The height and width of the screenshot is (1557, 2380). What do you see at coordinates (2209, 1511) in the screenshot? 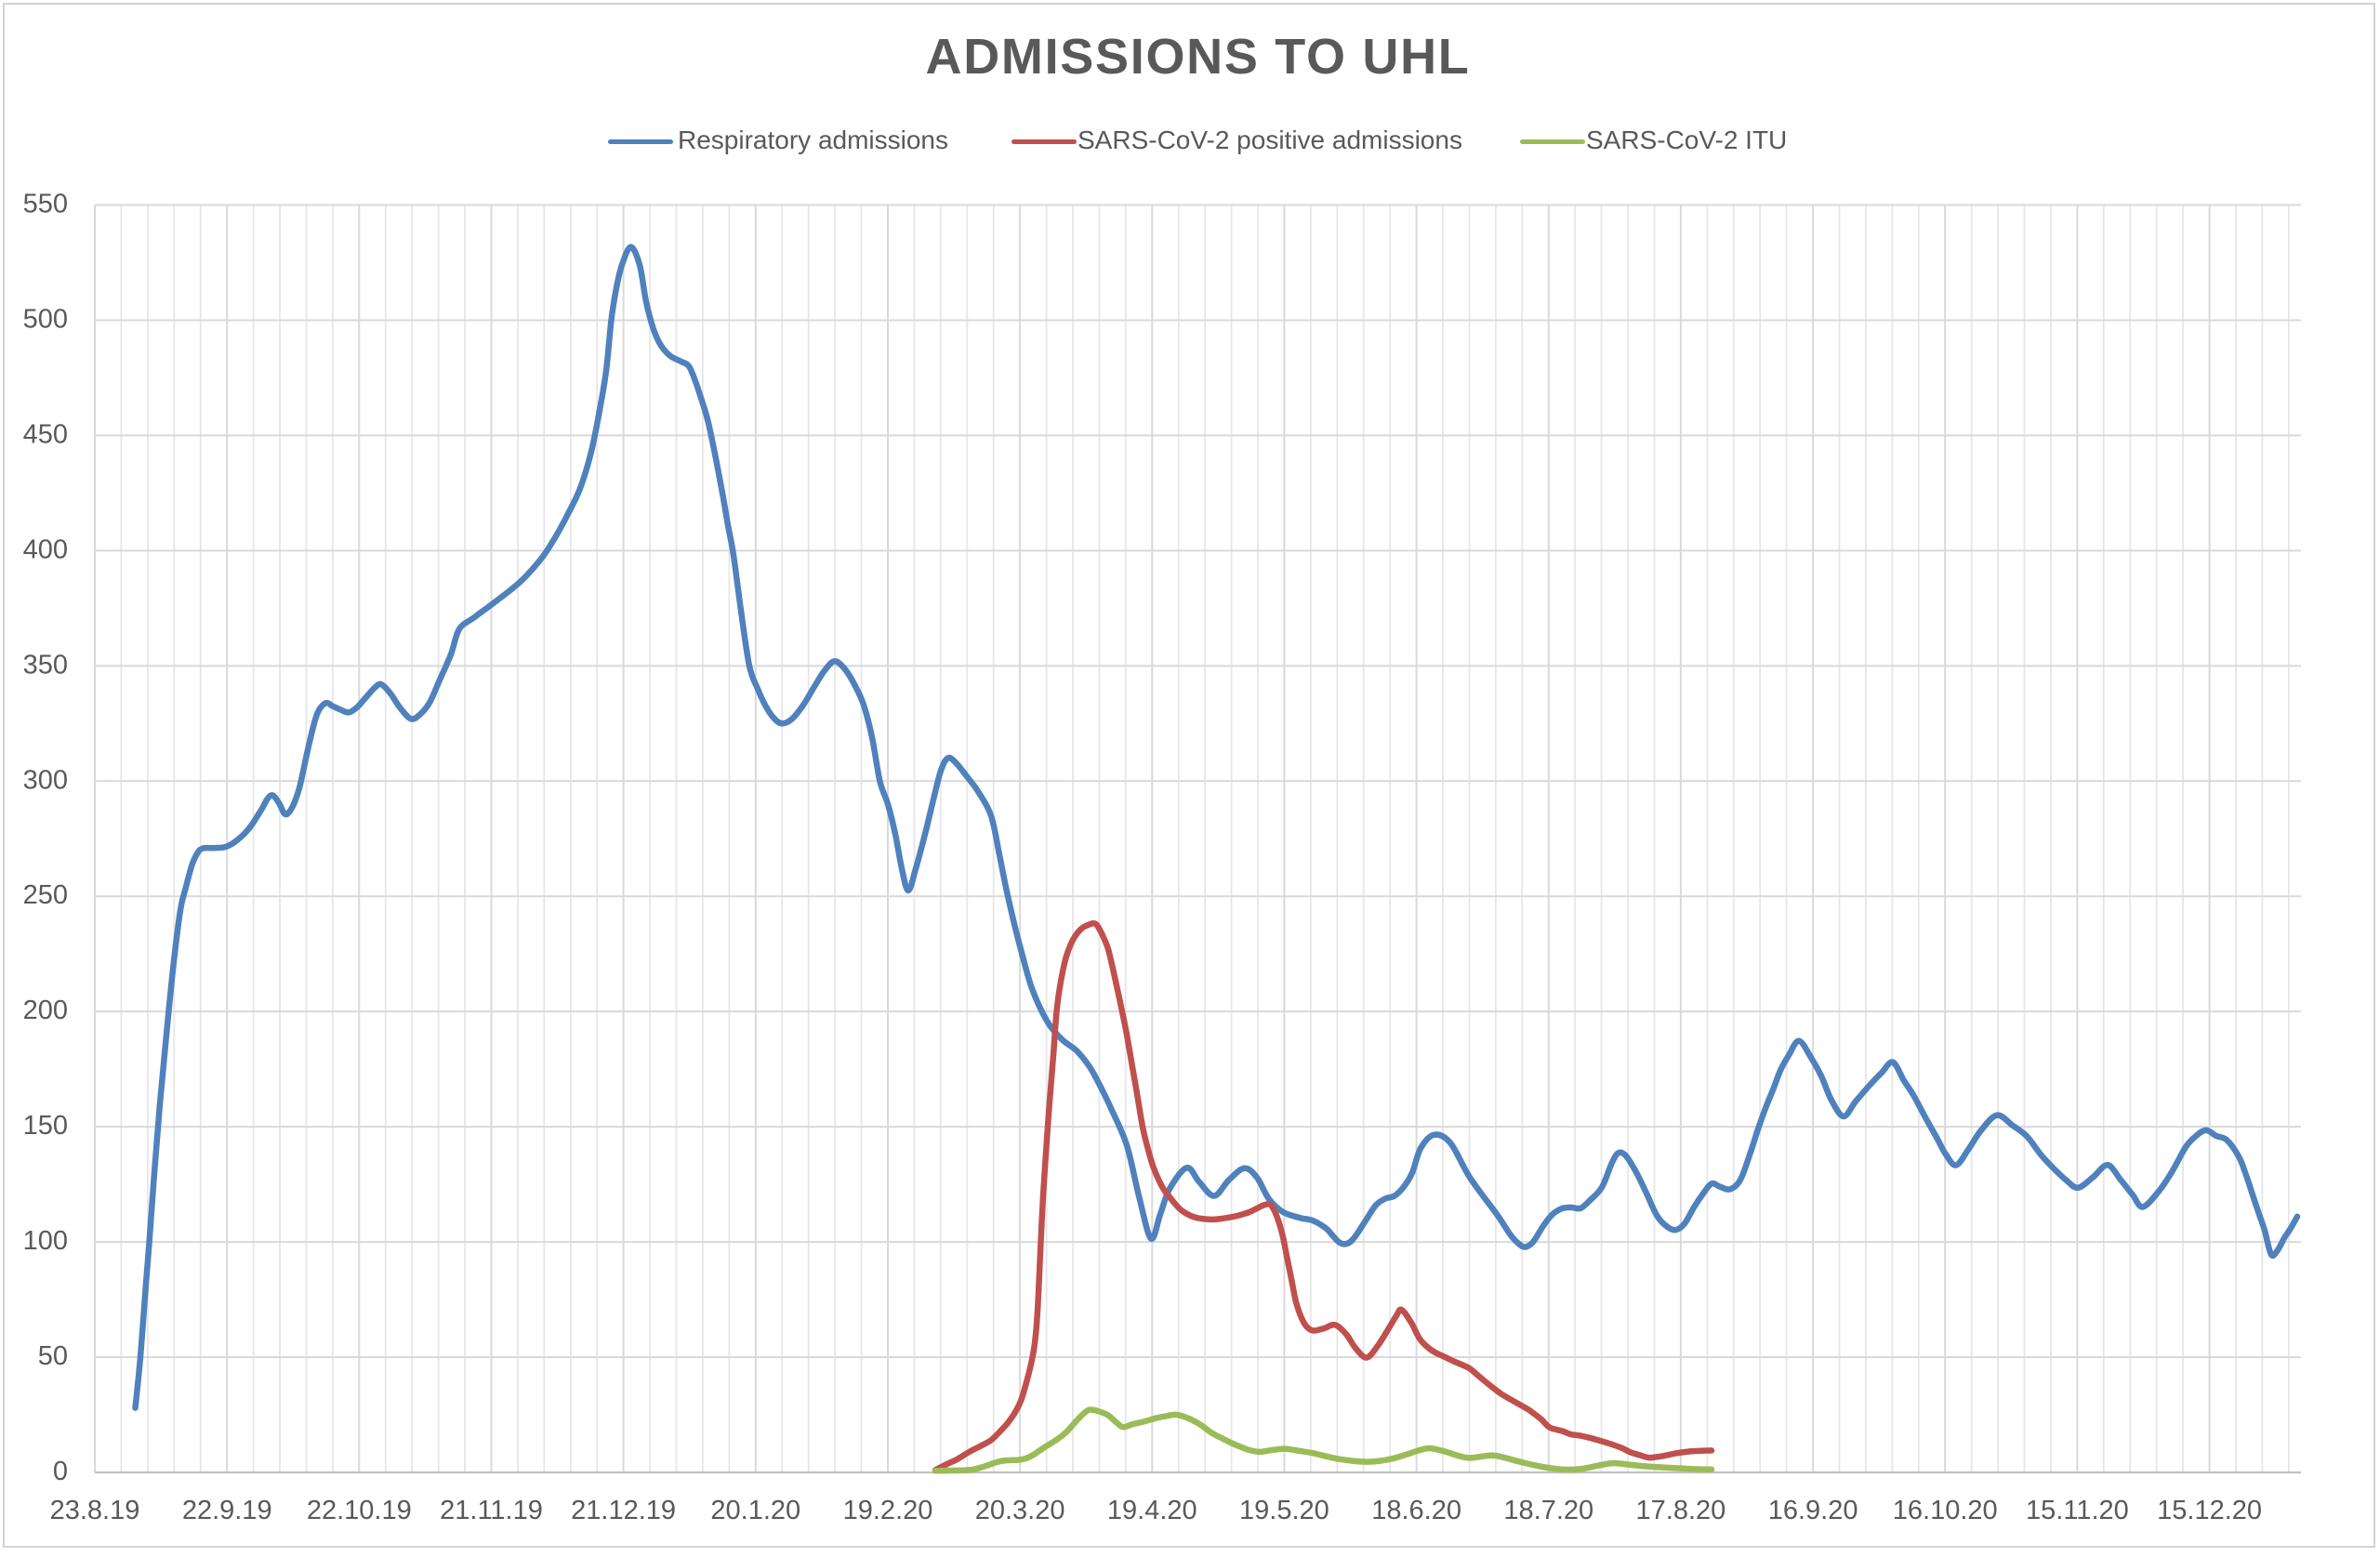
I see `svg-text: 15.12.20` at bounding box center [2209, 1511].